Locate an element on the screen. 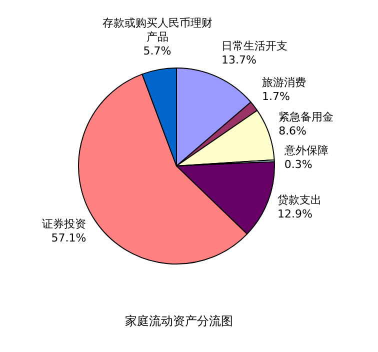 The height and width of the screenshot is (352, 378). slice-label: 日常生活开支 is located at coordinates (255, 45).